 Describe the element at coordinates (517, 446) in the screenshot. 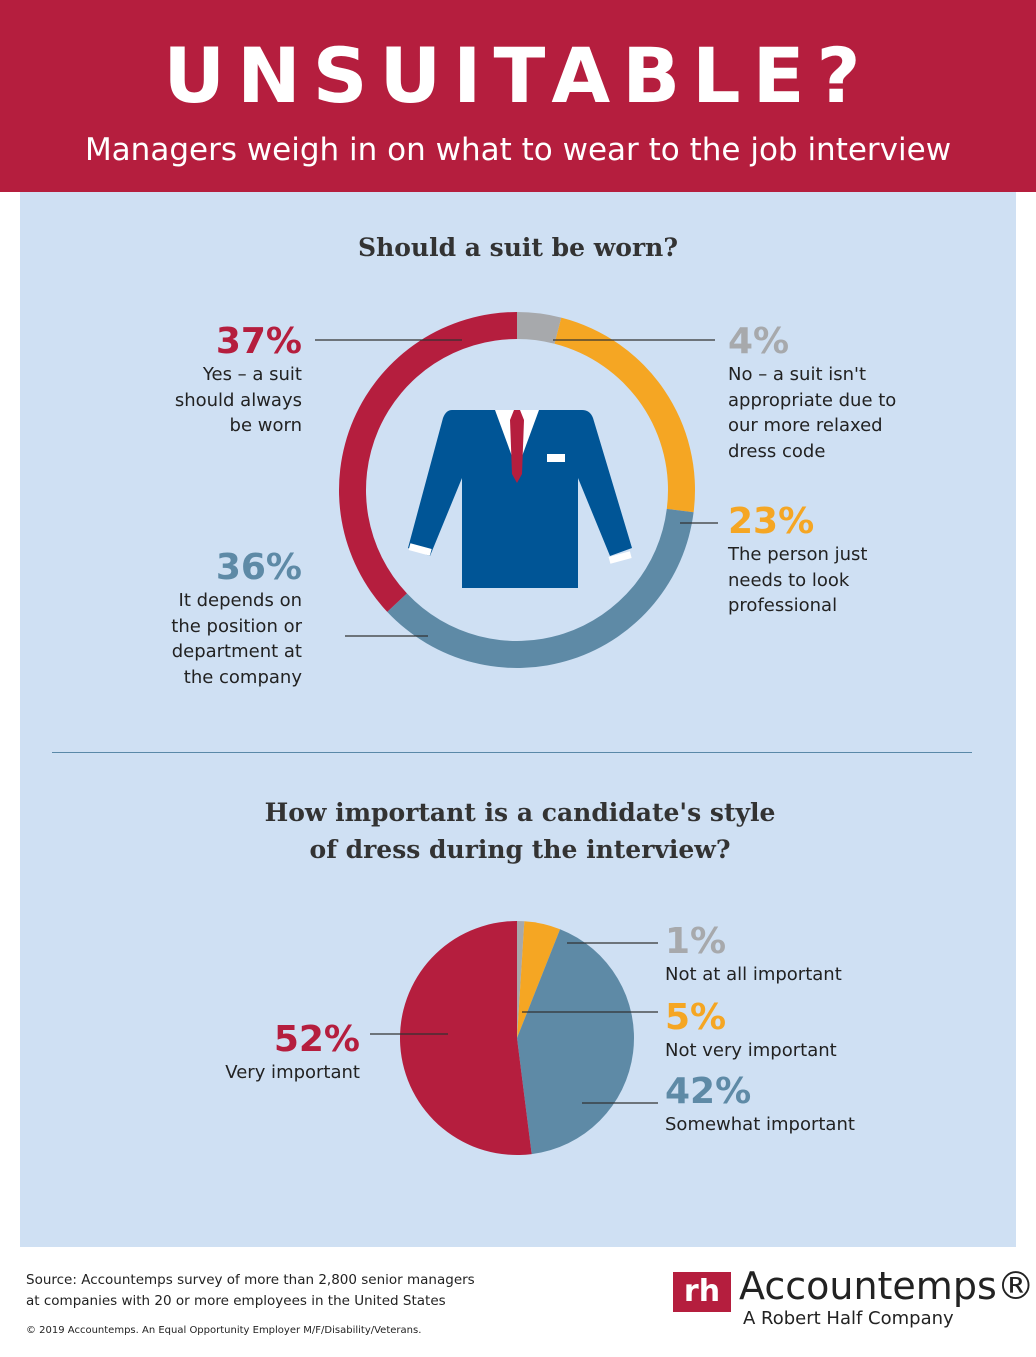

I see `tie-icon` at that location.